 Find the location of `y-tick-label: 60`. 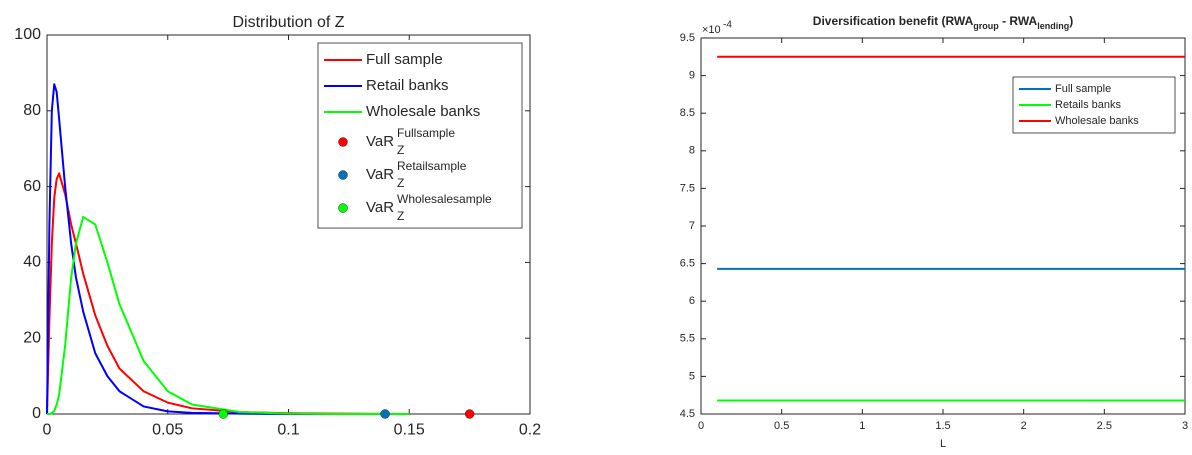

y-tick-label: 60 is located at coordinates (32, 186).